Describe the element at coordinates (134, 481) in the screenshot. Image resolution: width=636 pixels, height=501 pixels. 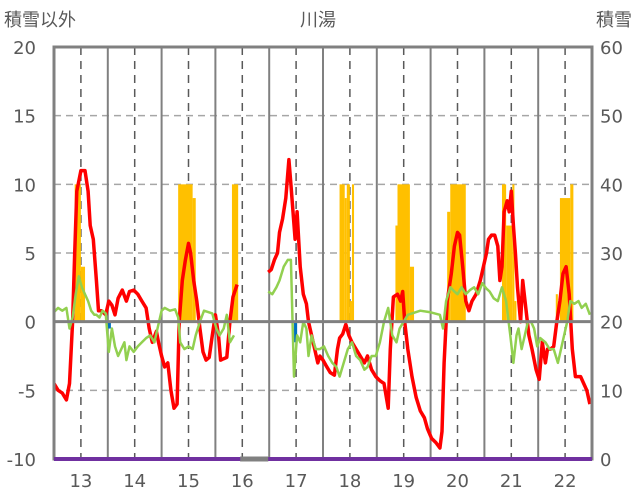
I see `x-tick-label: 14` at that location.